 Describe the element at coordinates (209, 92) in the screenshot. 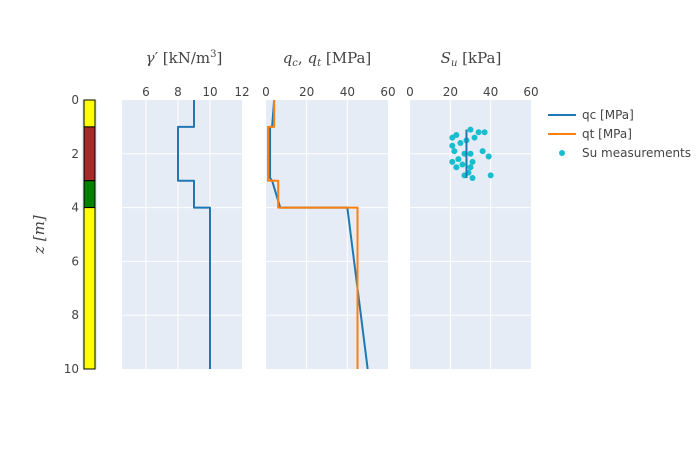

I see `x-tick-label: 10` at that location.